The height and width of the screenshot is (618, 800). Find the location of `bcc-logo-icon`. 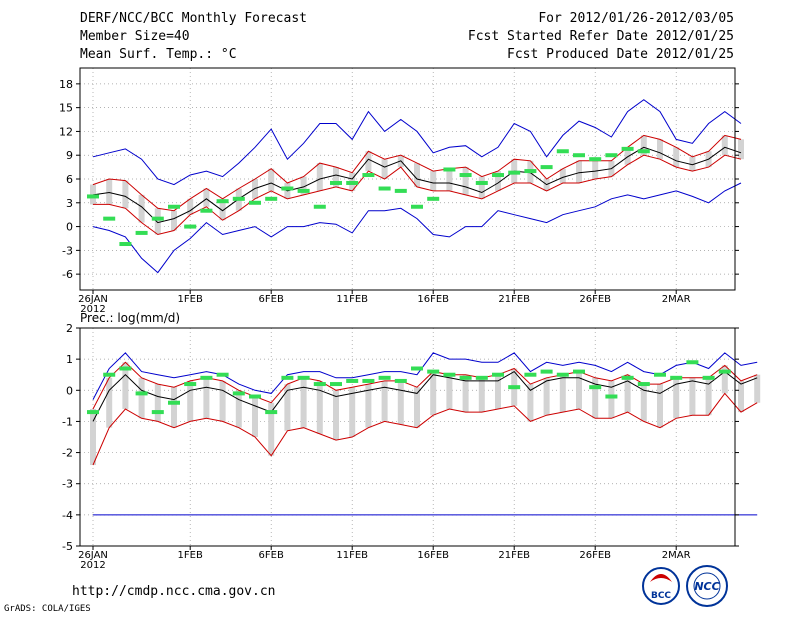

bcc-logo-icon is located at coordinates (661, 578).